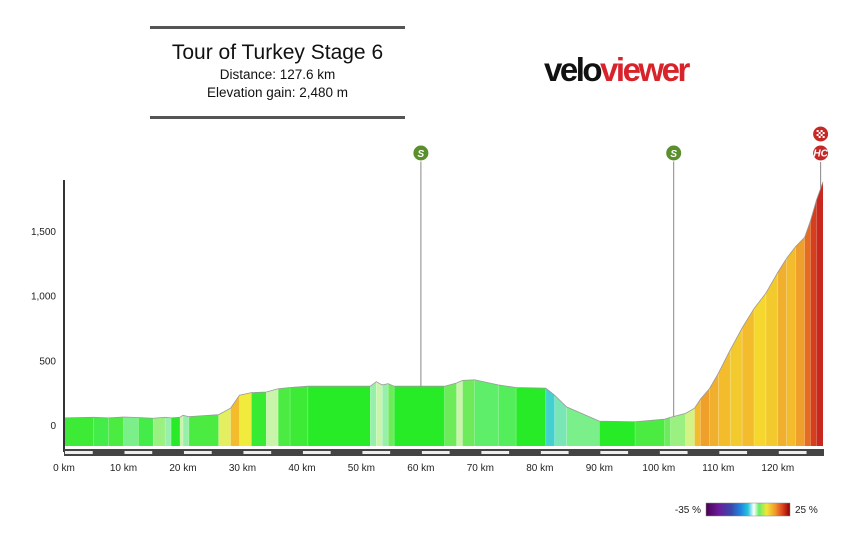 The image size is (860, 546). Describe the element at coordinates (277, 52) in the screenshot. I see `stage-title: Tour of Turkey Stage 6` at that location.